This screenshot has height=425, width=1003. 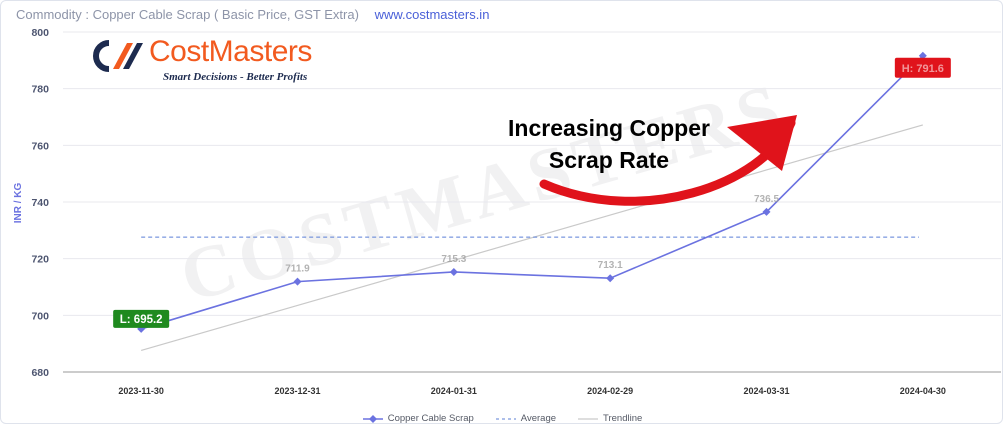 I want to click on y-tick-label: 720, so click(x=40, y=260).